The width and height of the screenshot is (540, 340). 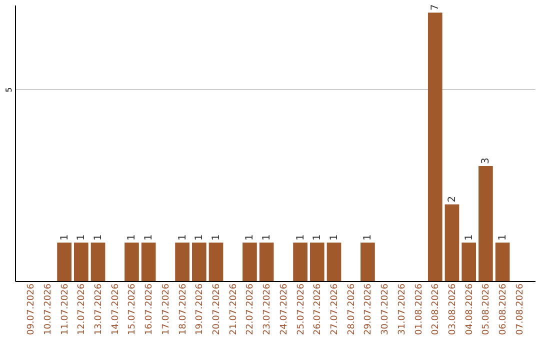 What do you see at coordinates (335, 309) in the screenshot?
I see `x-tick-label: 27.07.2026` at bounding box center [335, 309].